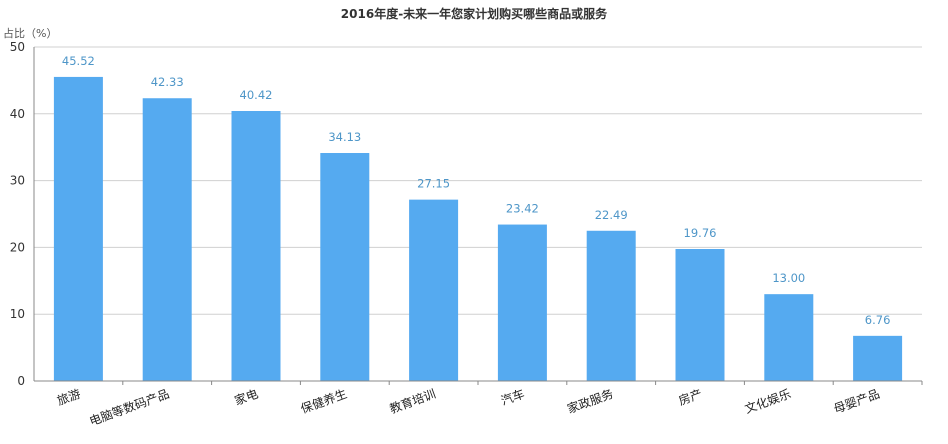 The image size is (948, 444). I want to click on data-label: 27.15, so click(433, 184).